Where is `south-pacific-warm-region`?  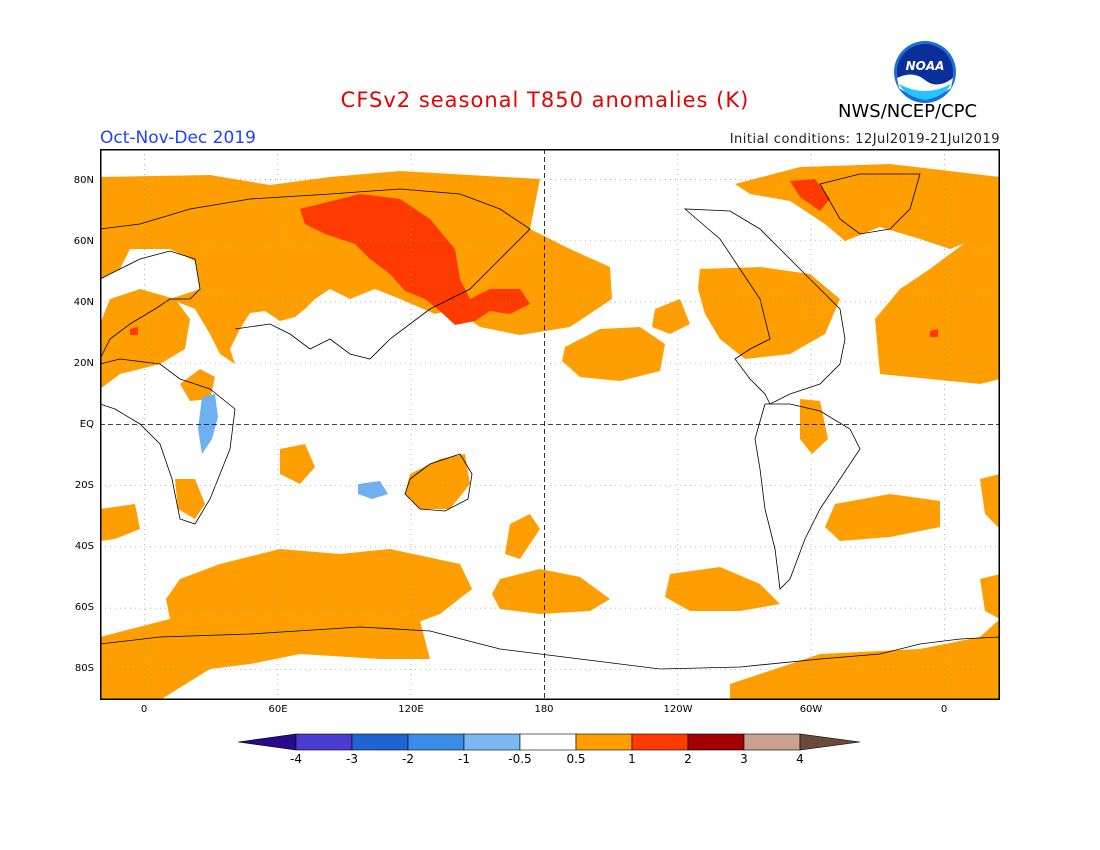 south-pacific-warm-region is located at coordinates (551, 591).